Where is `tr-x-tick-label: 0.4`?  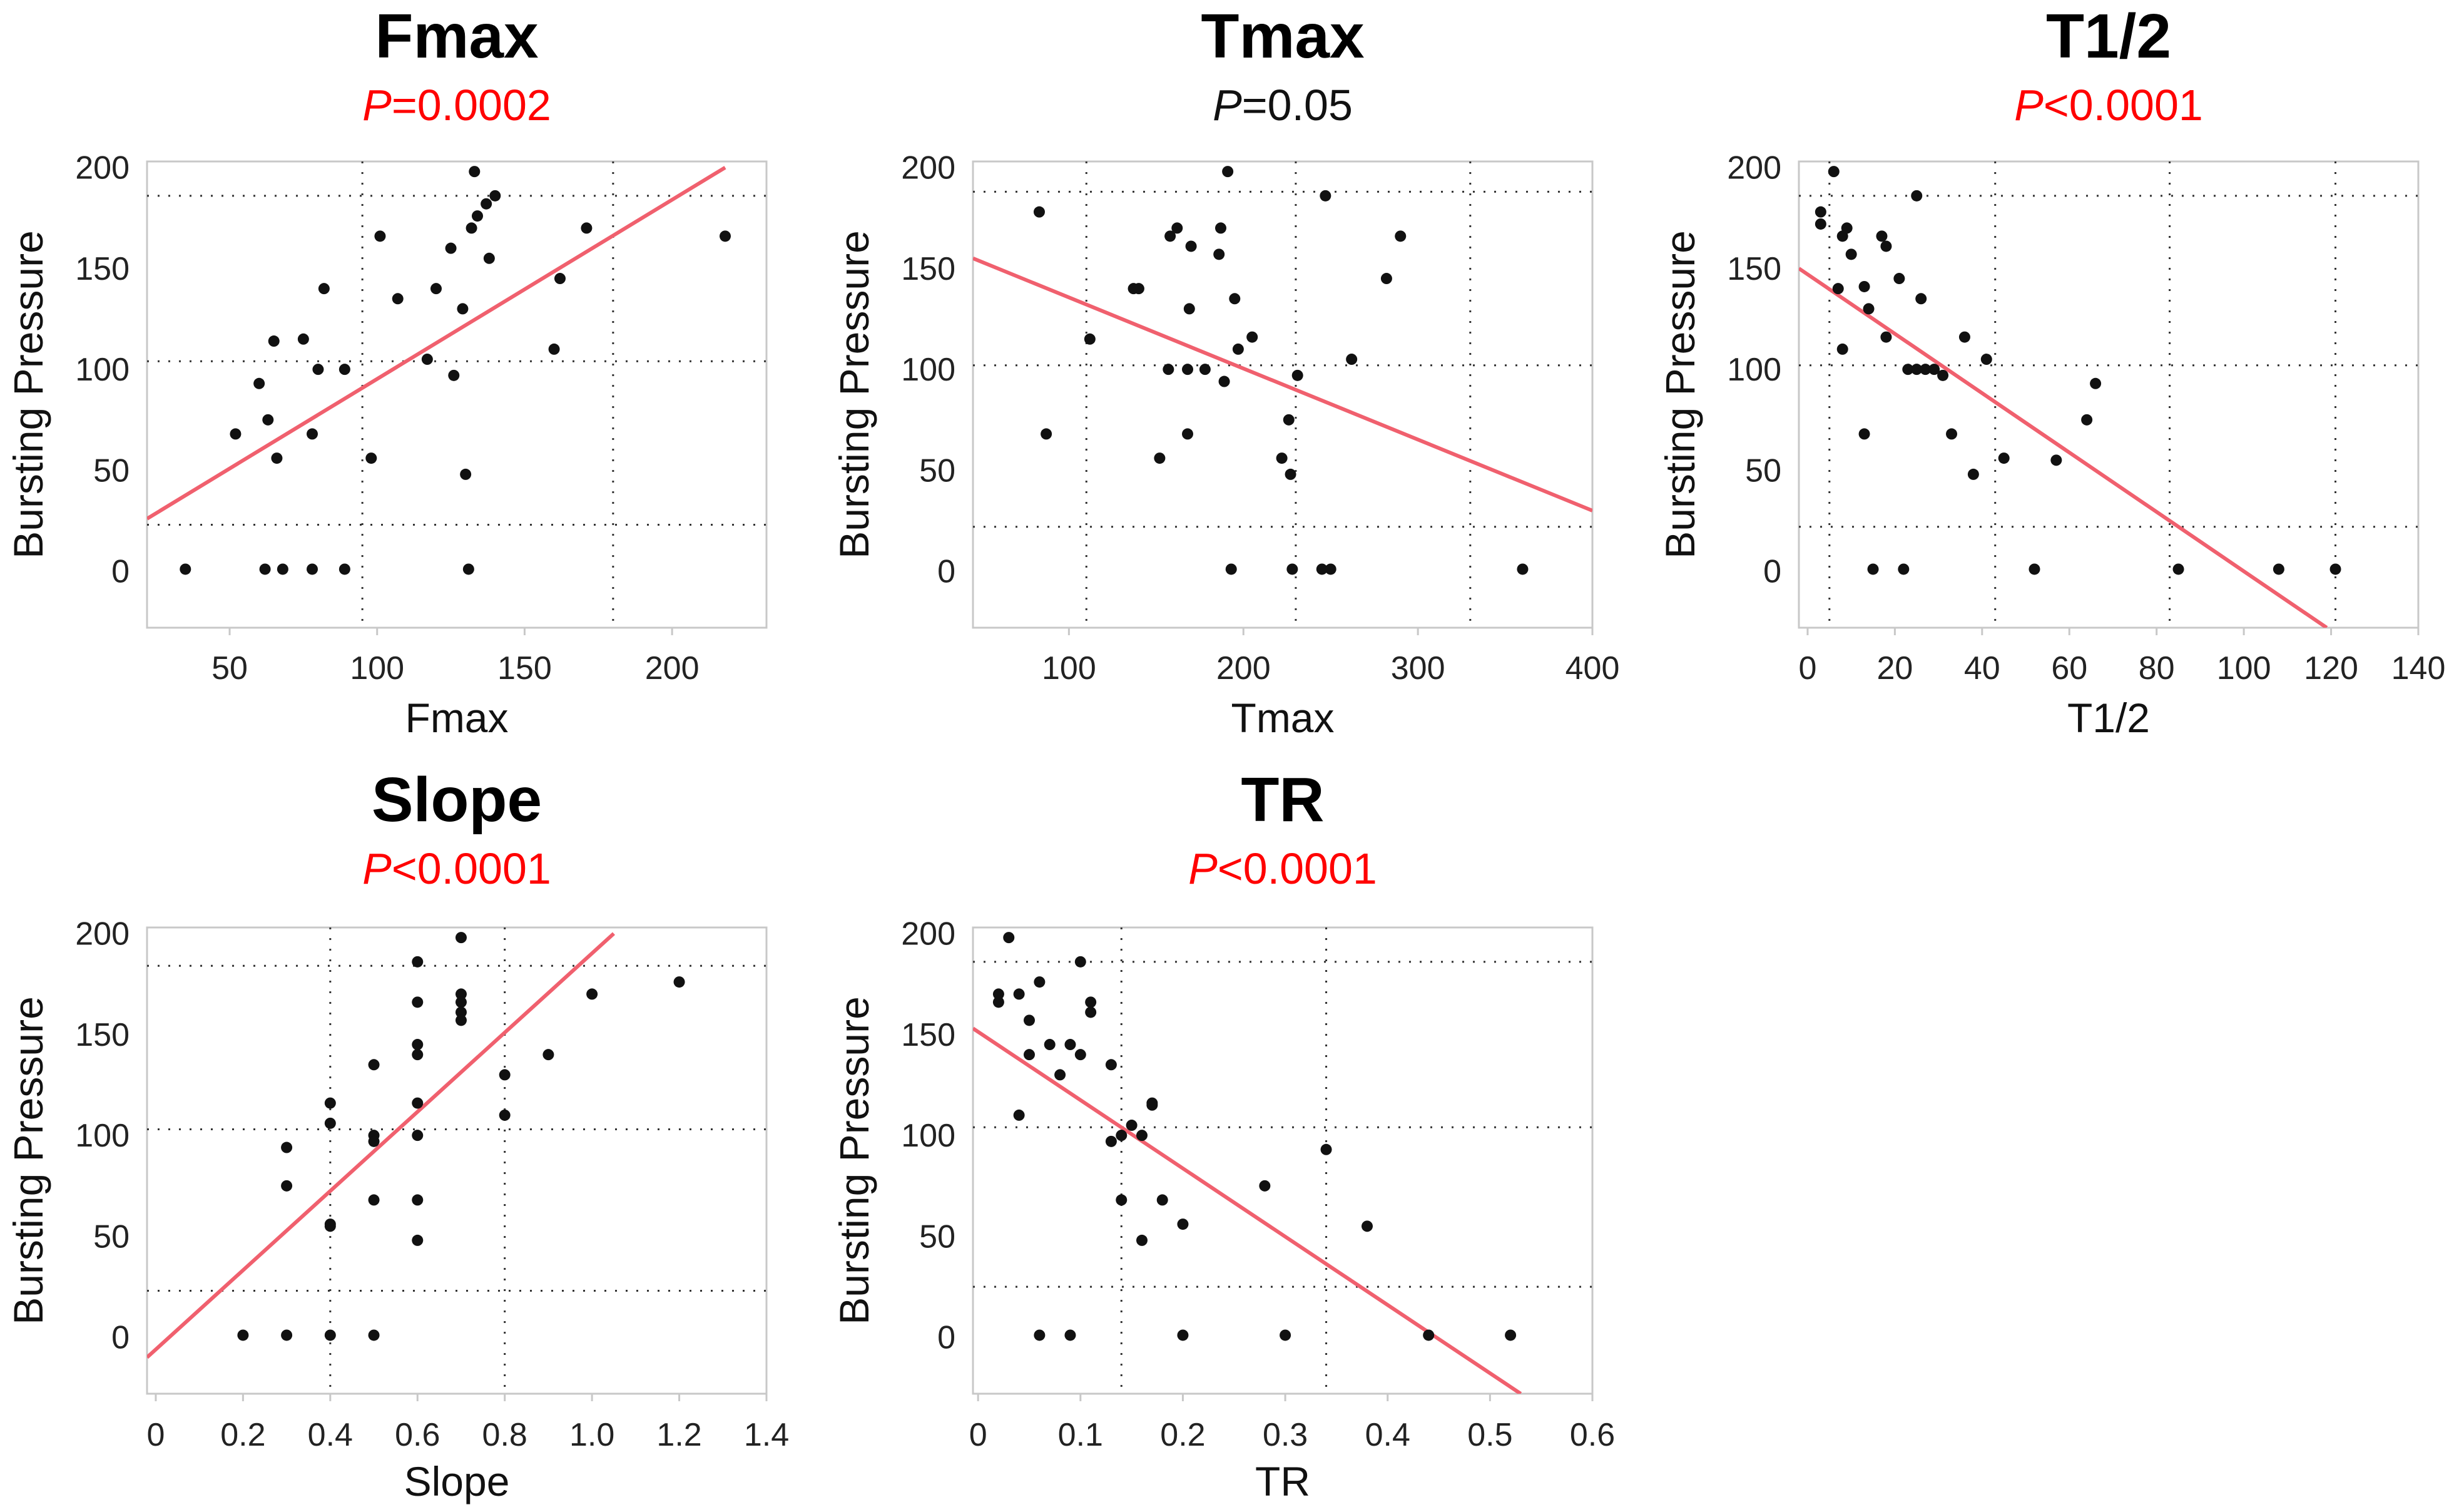 tr-x-tick-label: 0.4 is located at coordinates (1387, 1435).